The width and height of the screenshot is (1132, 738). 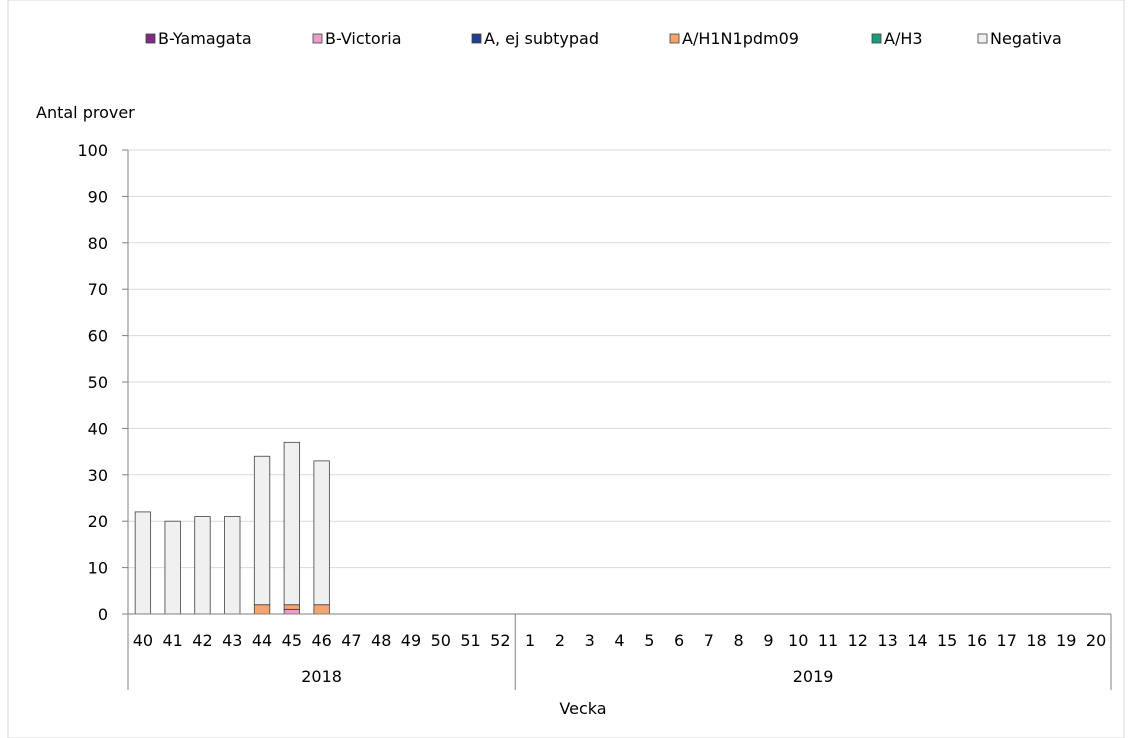 What do you see at coordinates (709, 640) in the screenshot?
I see `x-tick-label: 7` at bounding box center [709, 640].